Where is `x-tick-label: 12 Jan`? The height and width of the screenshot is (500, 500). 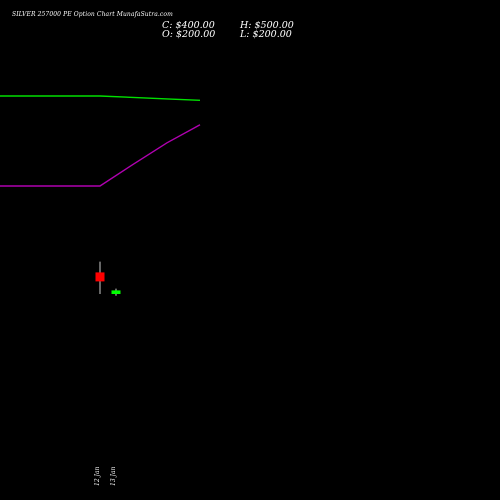
x-tick-label: 12 Jan is located at coordinates (97, 476).